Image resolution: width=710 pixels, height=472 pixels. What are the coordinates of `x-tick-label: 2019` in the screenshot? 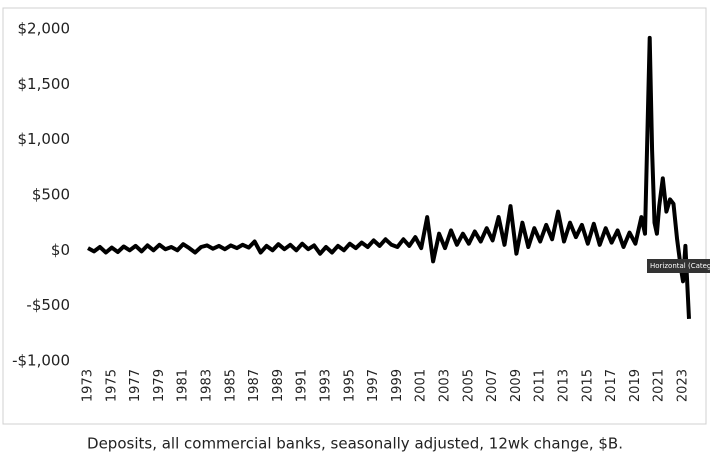 It's located at (635, 385).